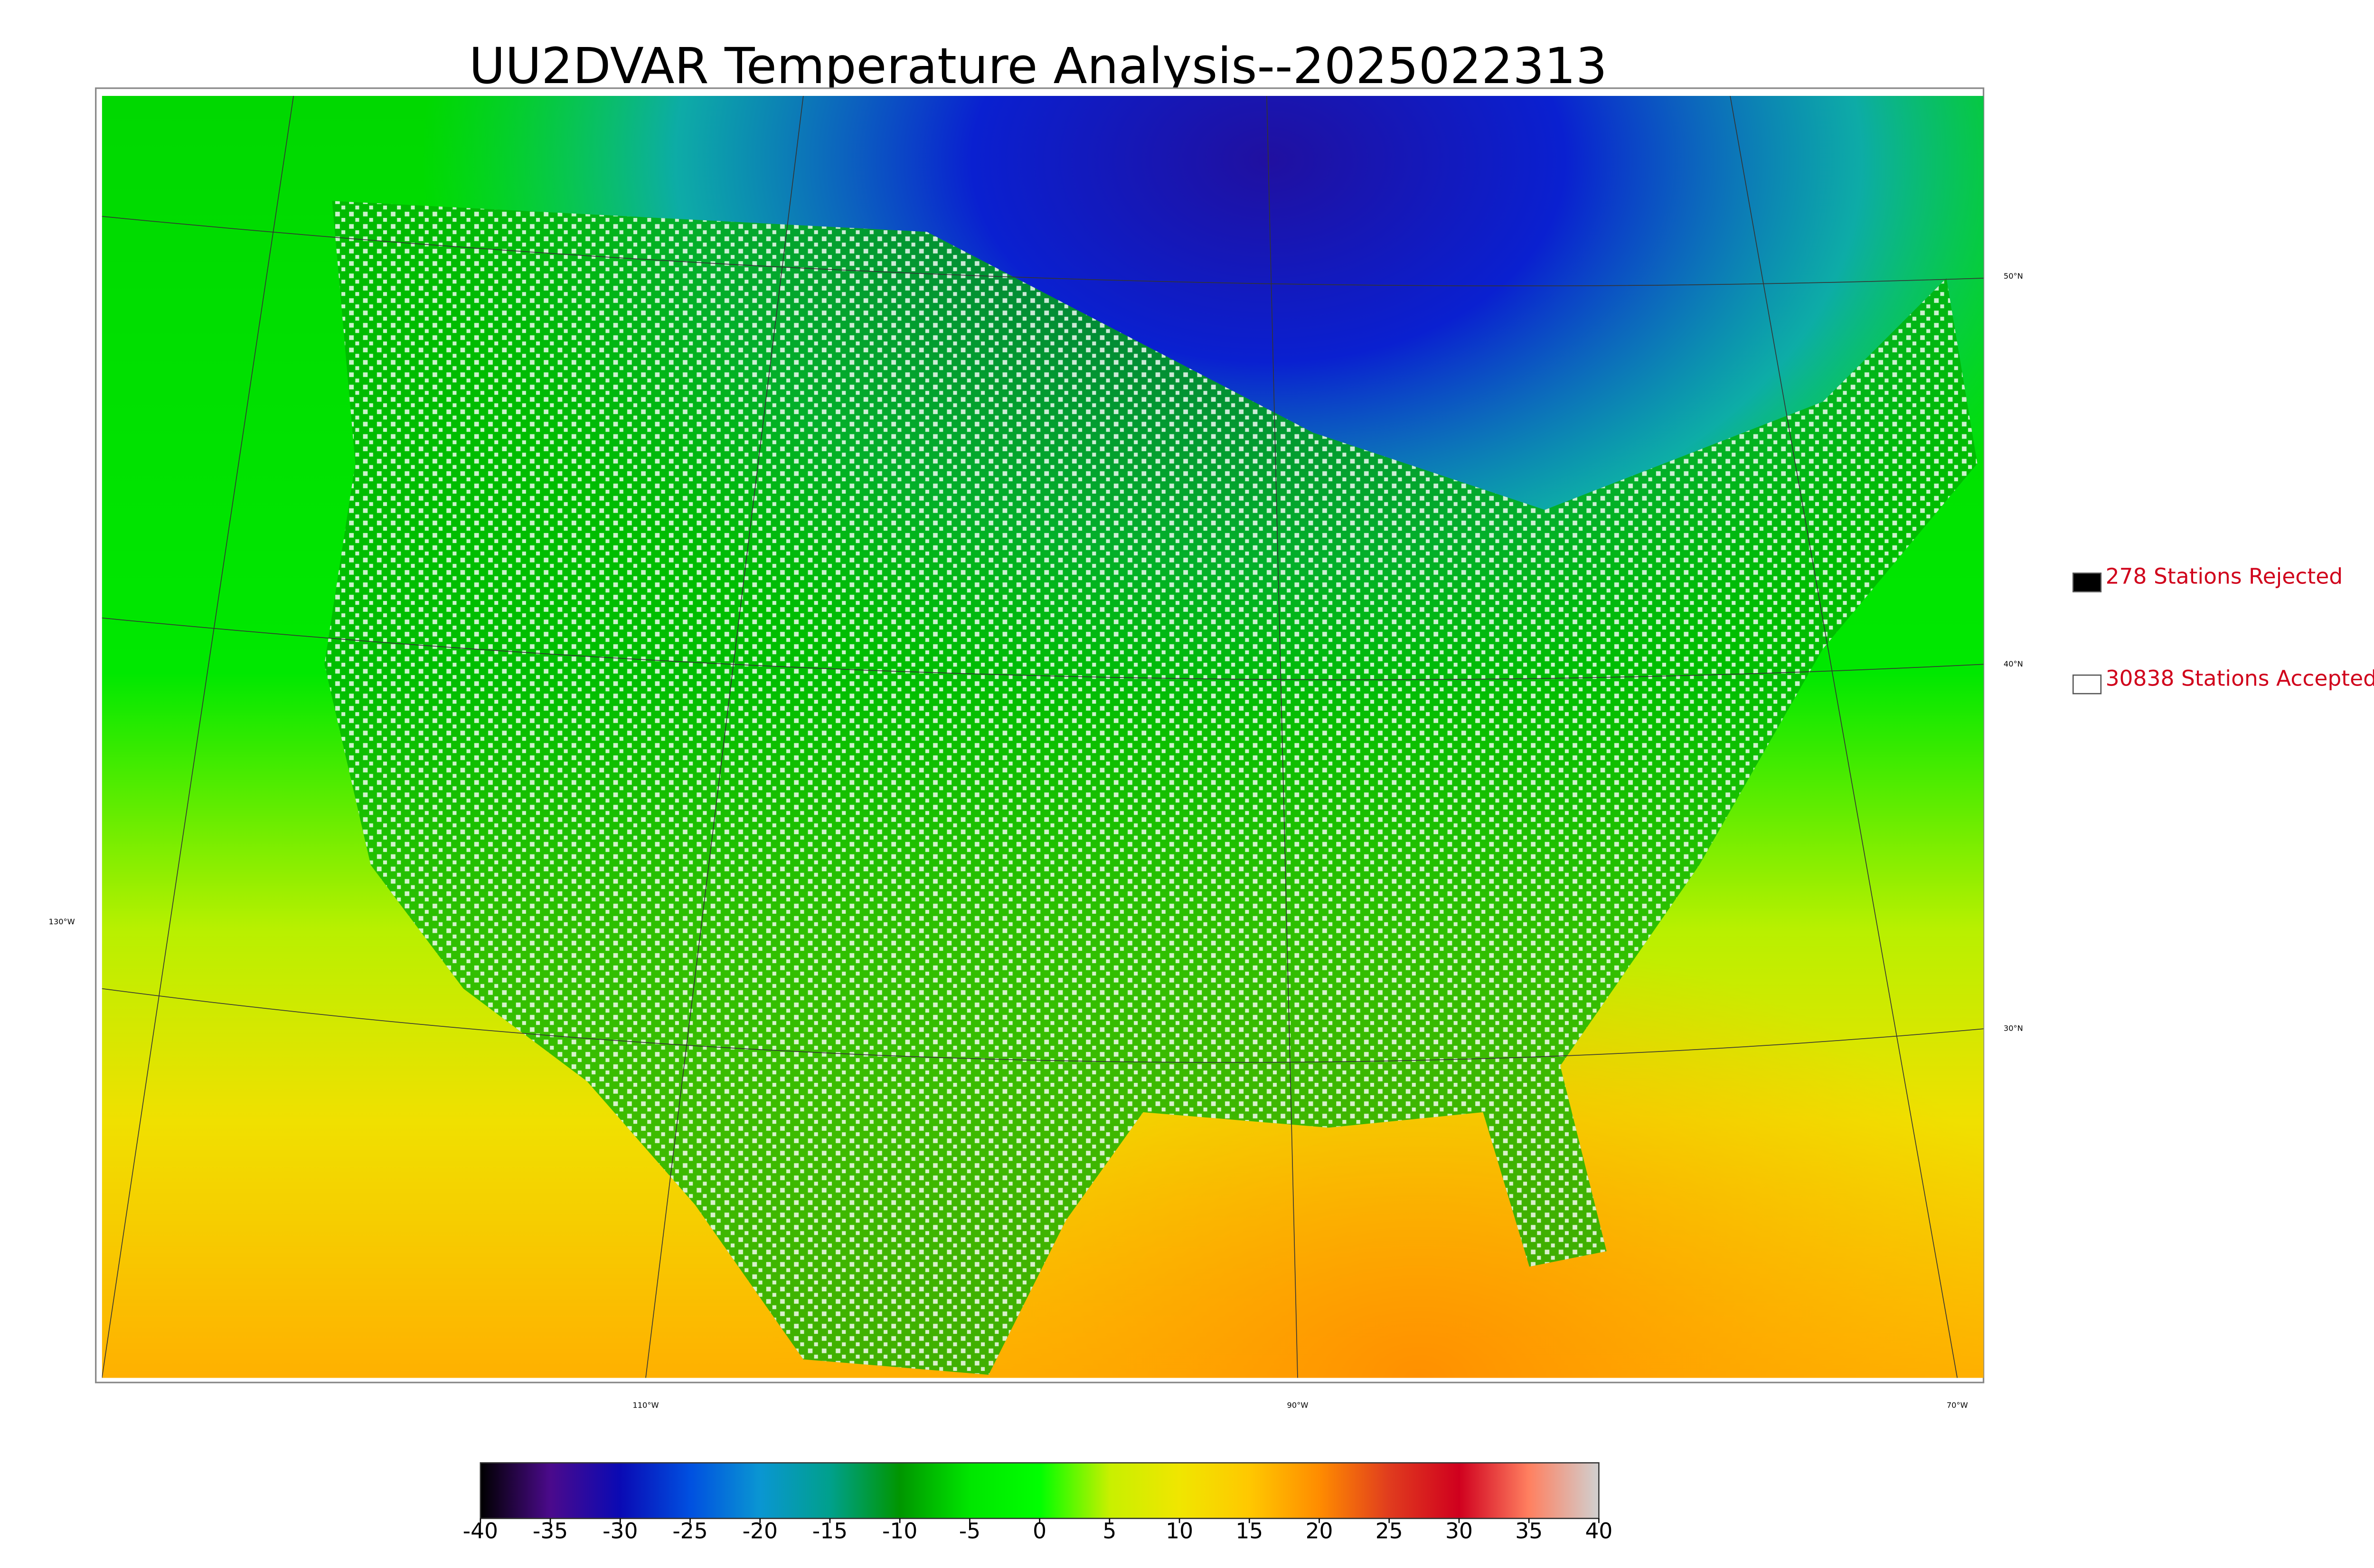 The image size is (2374, 1568). I want to click on colorbar-tick-label: 35, so click(1529, 1531).